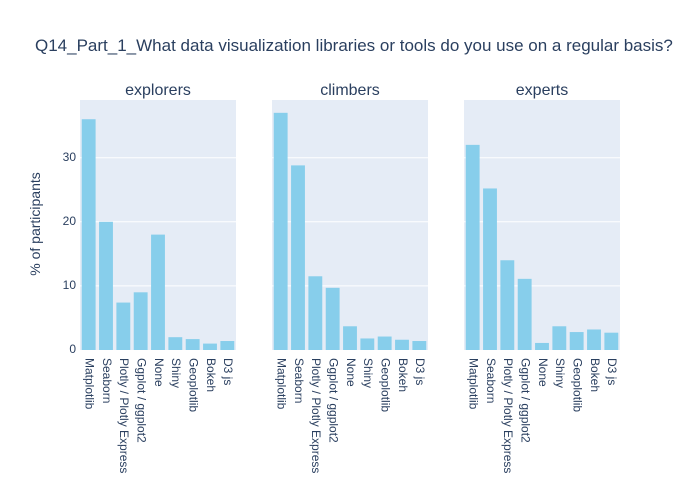  I want to click on y-tick-label: 20, so click(70, 221).